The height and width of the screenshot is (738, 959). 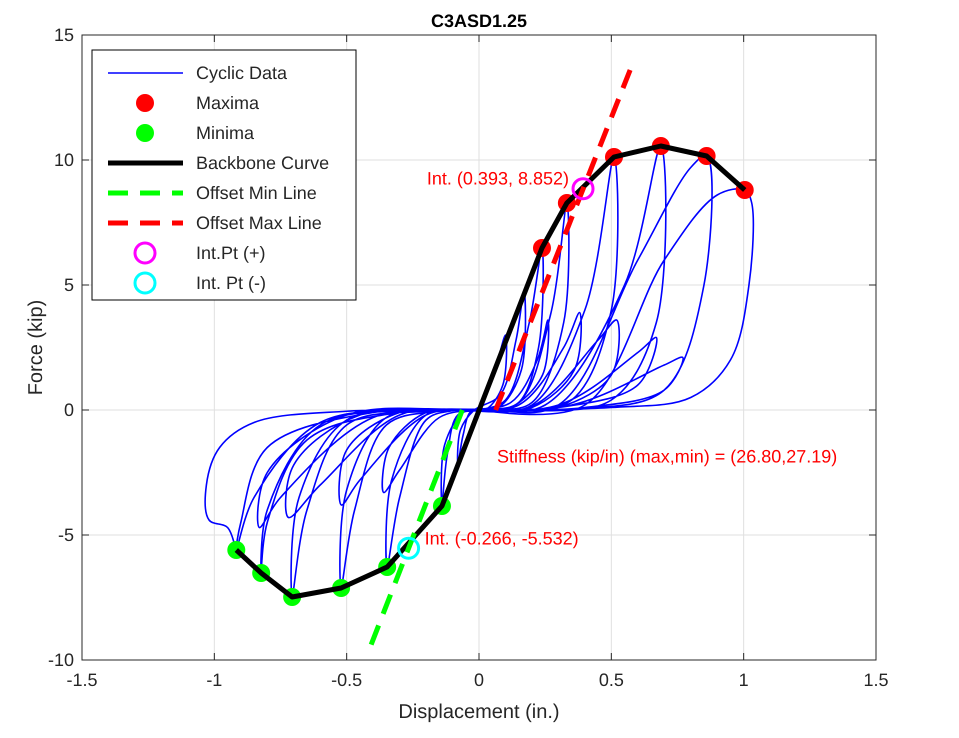 I want to click on x-tick-label: 1.5, so click(x=876, y=680).